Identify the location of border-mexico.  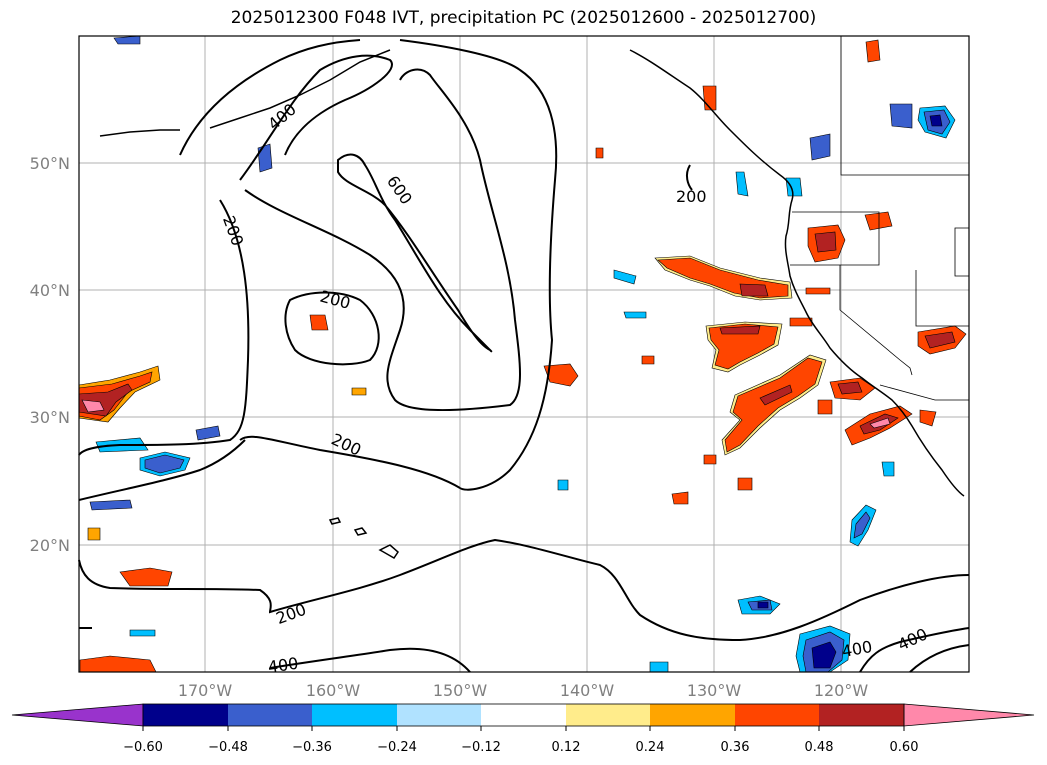
(924, 392).